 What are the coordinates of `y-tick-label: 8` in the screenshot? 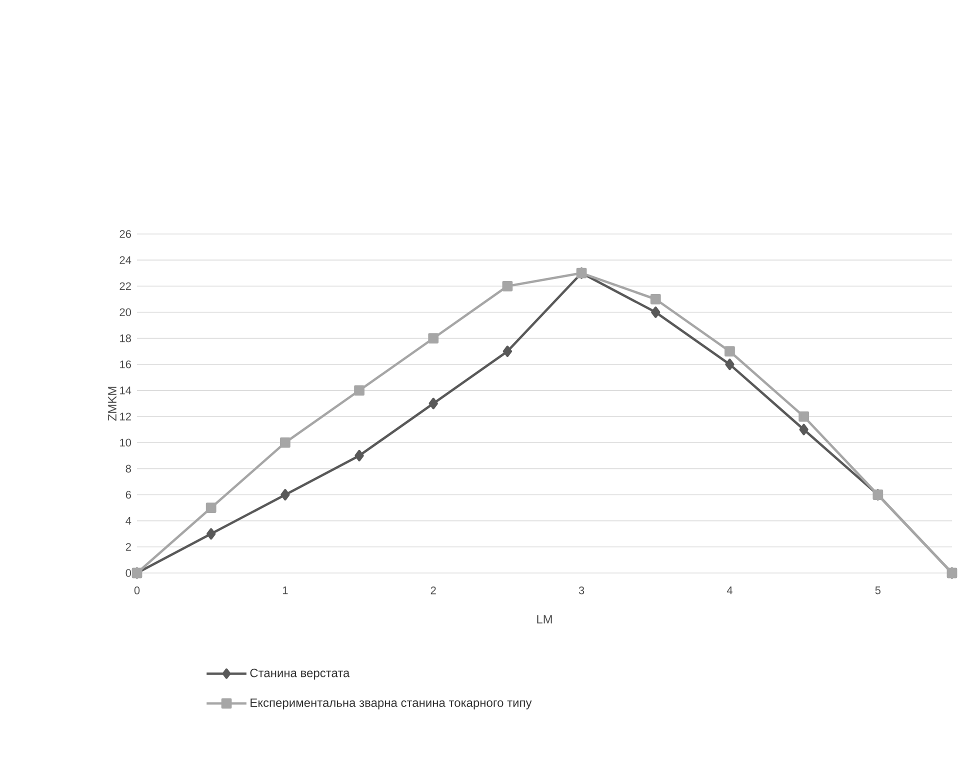 It's located at (128, 468).